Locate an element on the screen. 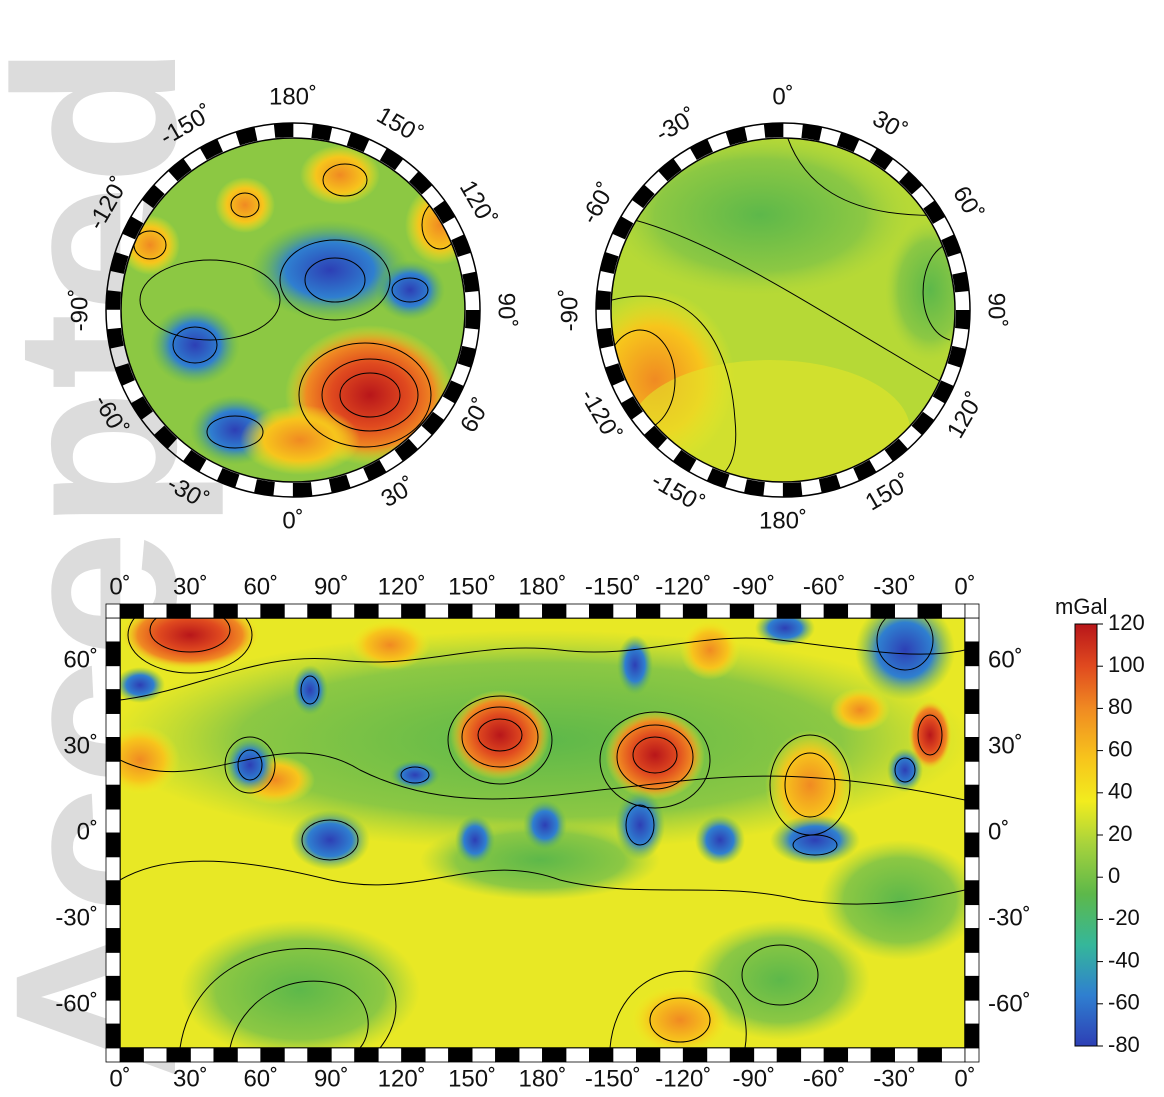 The image size is (1164, 1097). north-polar-lon-label: 180˚ is located at coordinates (293, 96).